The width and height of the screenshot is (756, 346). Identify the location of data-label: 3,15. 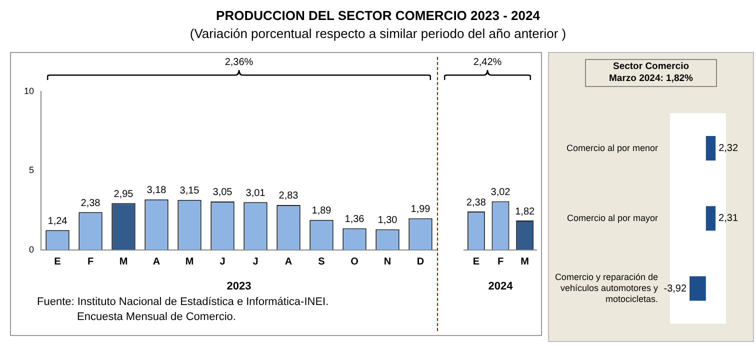
(190, 191).